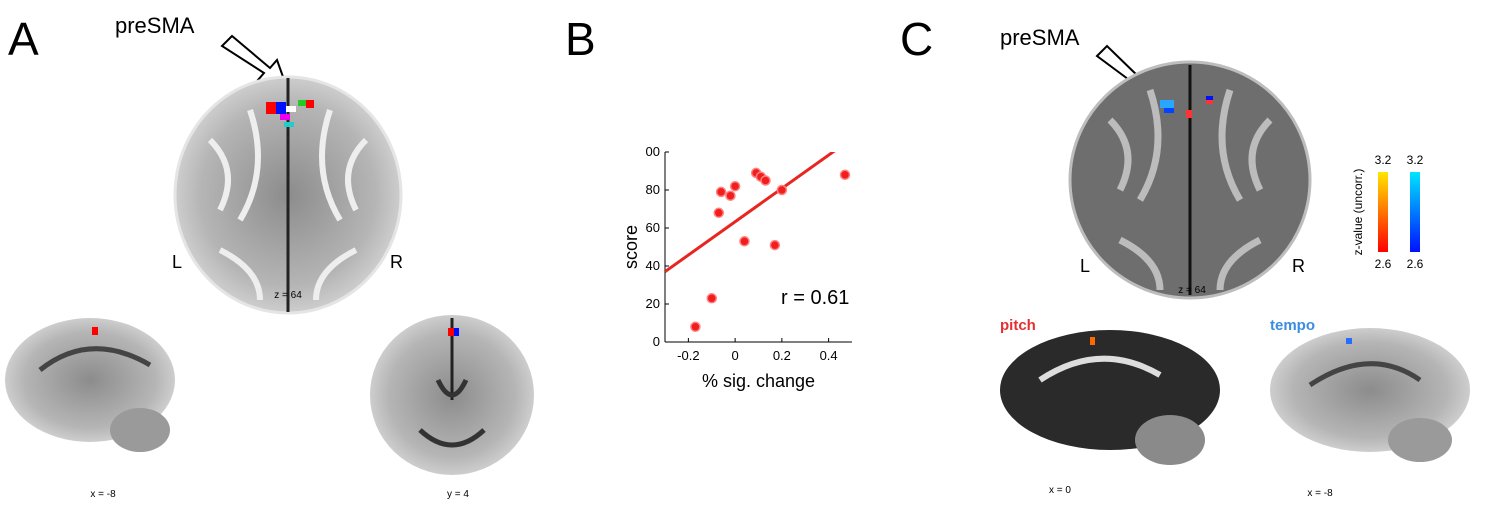 The image size is (1489, 514). What do you see at coordinates (653, 265) in the screenshot?
I see `y-tick-label: 40` at bounding box center [653, 265].